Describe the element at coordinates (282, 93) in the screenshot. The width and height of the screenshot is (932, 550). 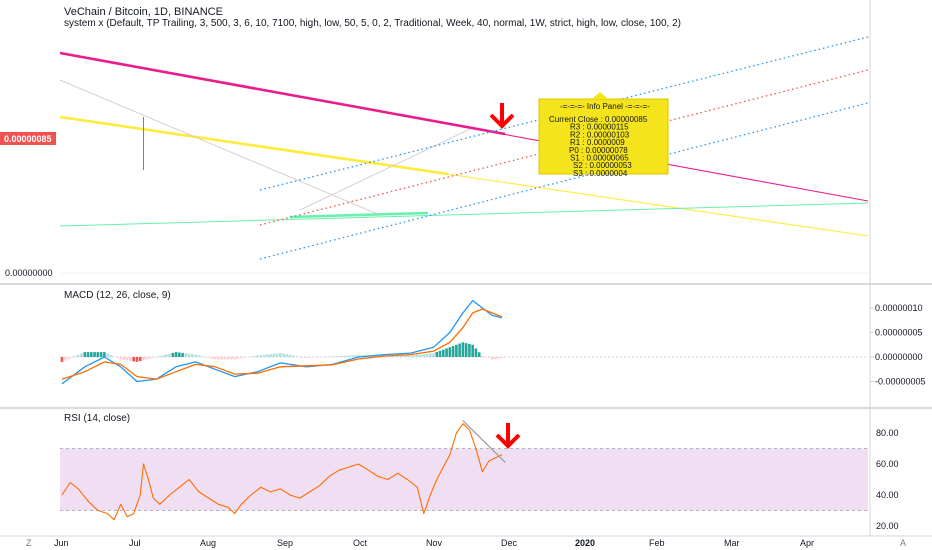
I see `trendline-magenta-bold` at that location.